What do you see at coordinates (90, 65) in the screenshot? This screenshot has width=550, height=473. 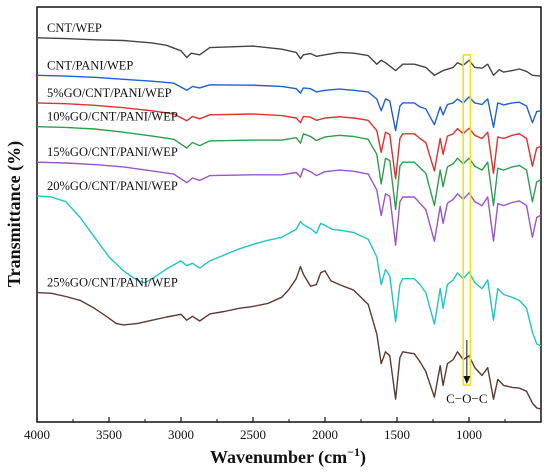 I see `series-label-2: CNT/PANI/WEP` at bounding box center [90, 65].